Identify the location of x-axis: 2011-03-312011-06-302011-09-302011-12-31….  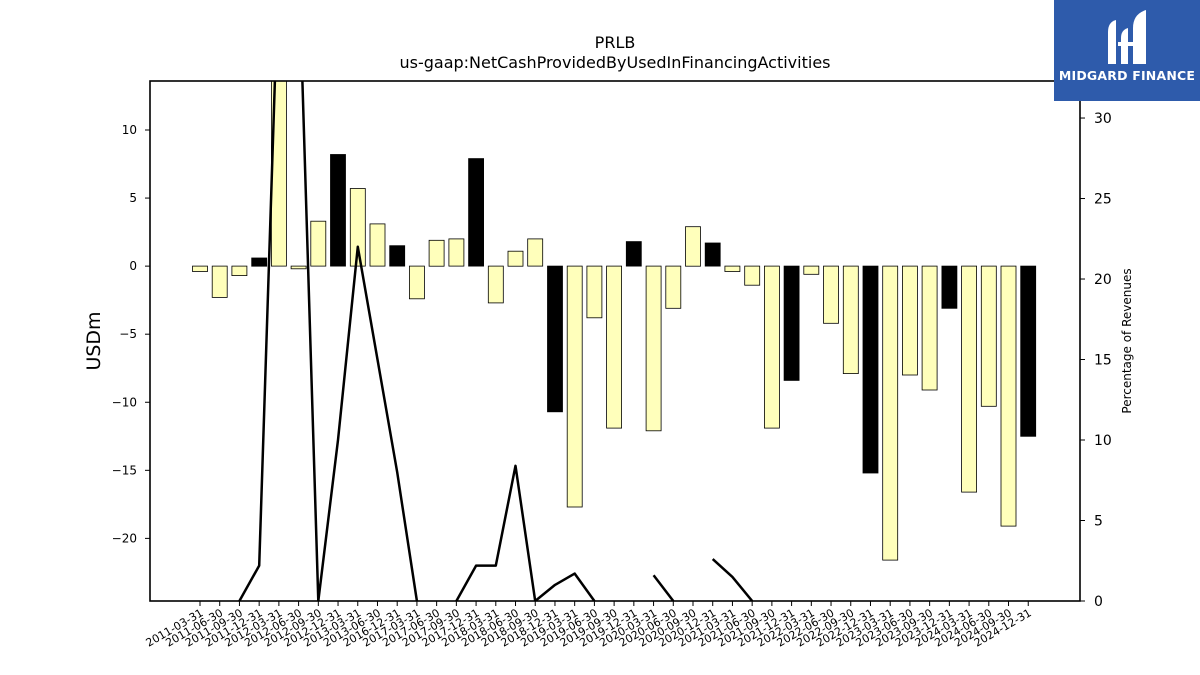
(589, 625).